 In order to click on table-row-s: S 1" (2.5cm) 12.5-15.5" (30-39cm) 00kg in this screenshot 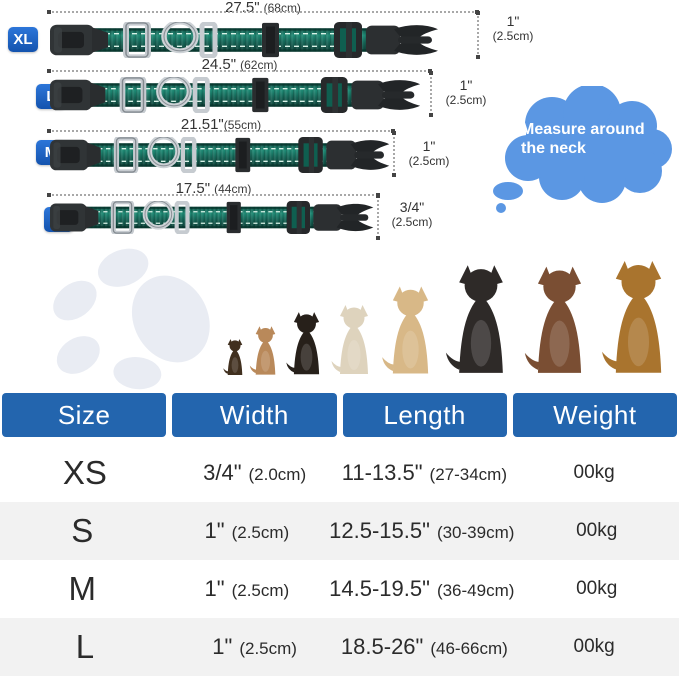, I will do `click(339, 531)`.